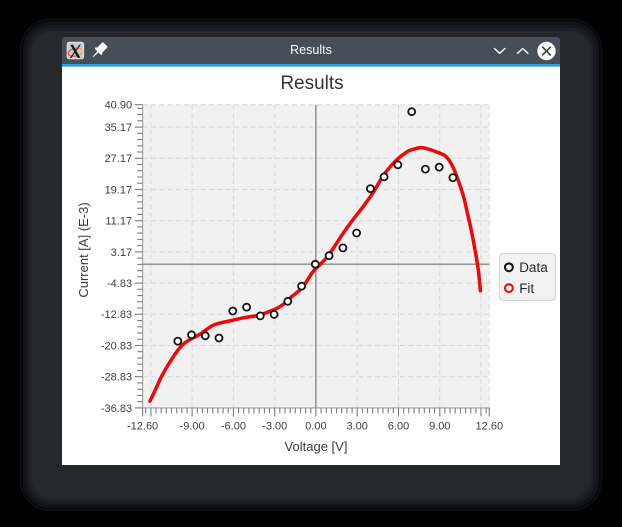 This screenshot has height=527, width=622. What do you see at coordinates (233, 426) in the screenshot?
I see `svg-text: -6.00` at bounding box center [233, 426].